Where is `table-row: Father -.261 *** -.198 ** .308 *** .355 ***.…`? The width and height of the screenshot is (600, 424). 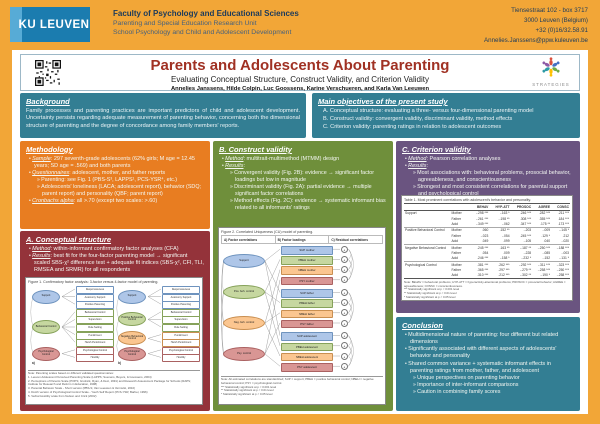 table-row: Father -.261 *** -.198 ** .308 *** .355 ***.… is located at coordinates (510, 218).